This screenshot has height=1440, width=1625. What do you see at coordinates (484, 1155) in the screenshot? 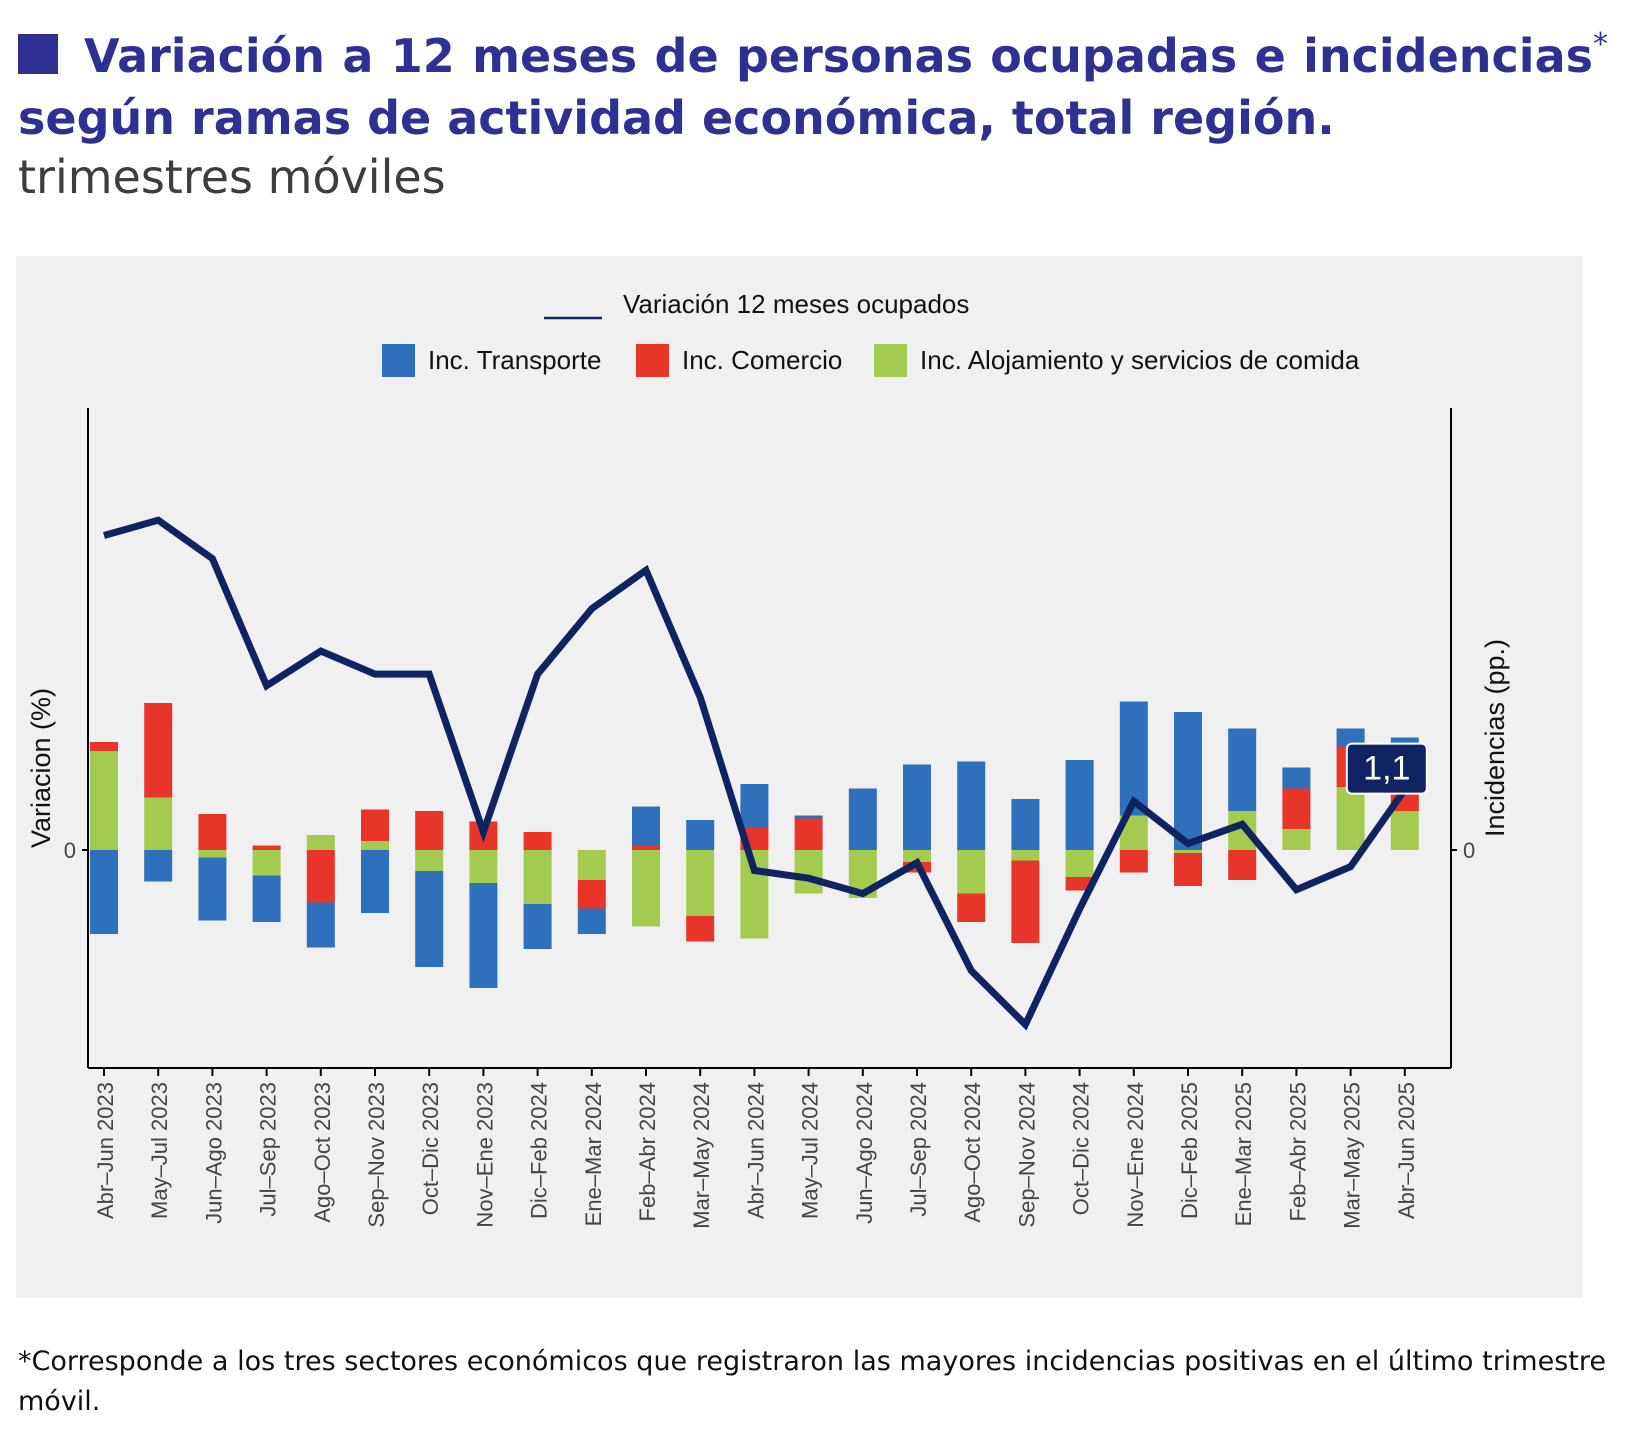
I see `x-tick-label: Nov–Ene 2023` at bounding box center [484, 1155].